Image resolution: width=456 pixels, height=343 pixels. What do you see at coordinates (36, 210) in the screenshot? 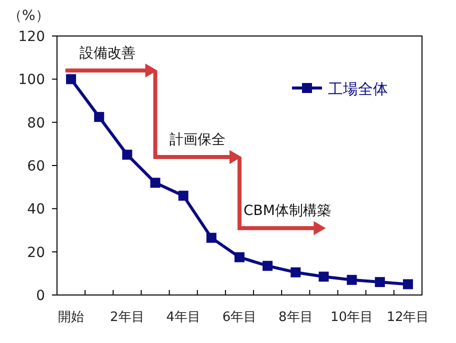
I see `y-tick-label: 40` at bounding box center [36, 210].